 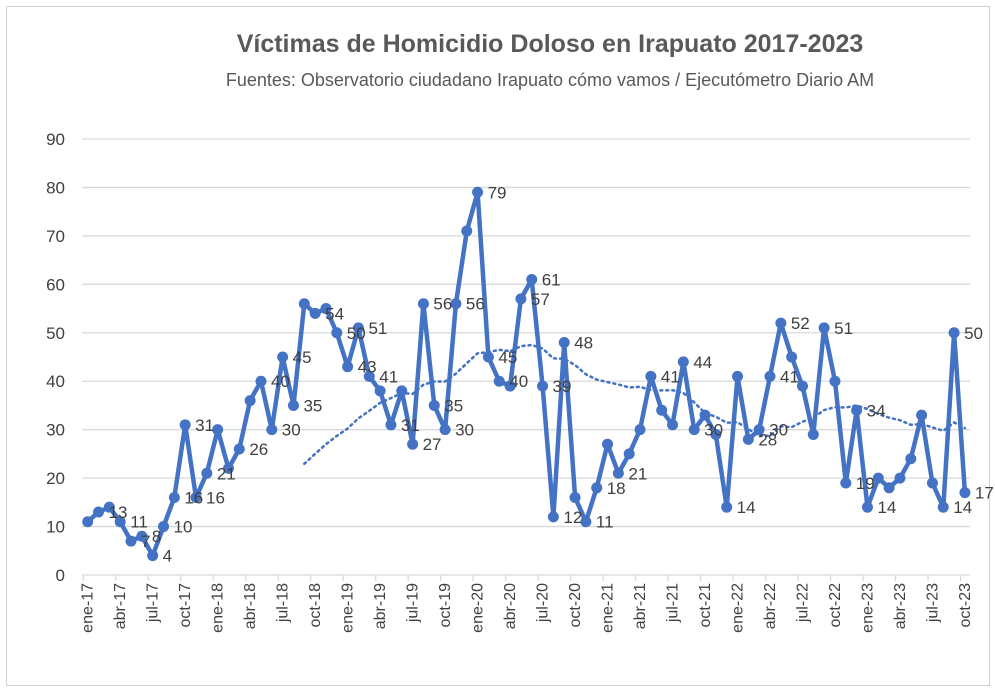 What do you see at coordinates (616, 488) in the screenshot?
I see `data-label: 18` at bounding box center [616, 488].